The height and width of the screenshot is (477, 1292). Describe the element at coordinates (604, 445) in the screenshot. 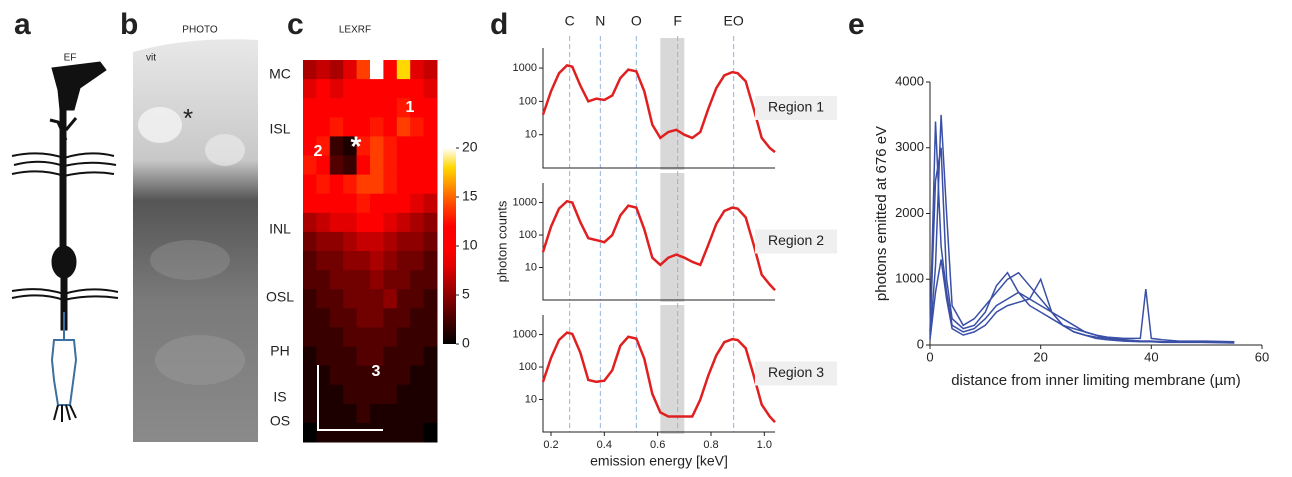

I see `x-tick-label: 0.4` at that location.